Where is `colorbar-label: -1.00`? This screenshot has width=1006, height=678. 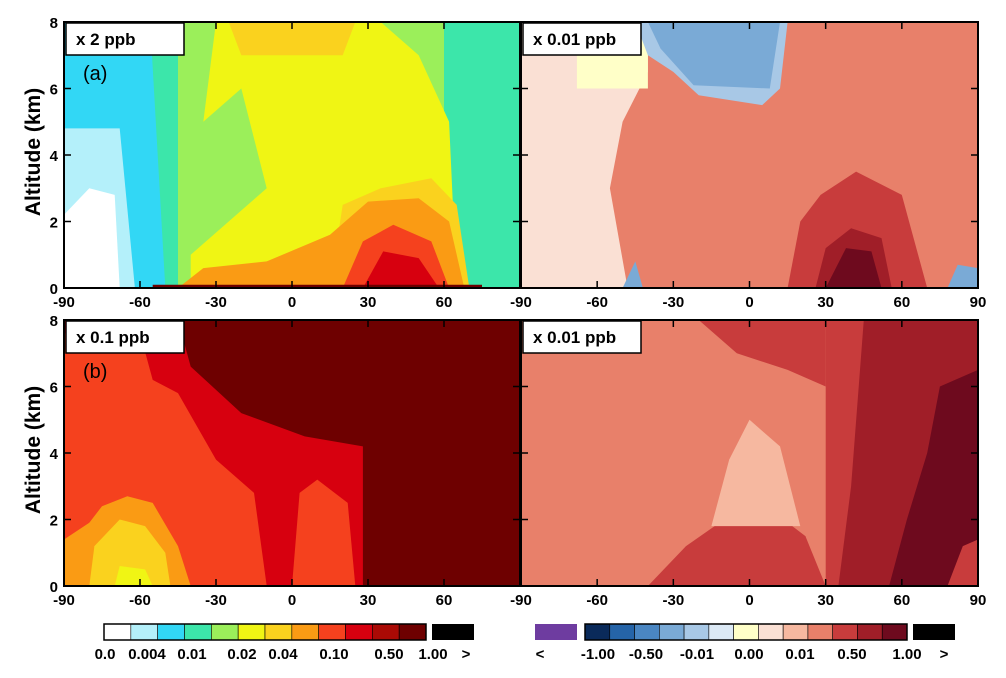 colorbar-label: -1.00 is located at coordinates (598, 654).